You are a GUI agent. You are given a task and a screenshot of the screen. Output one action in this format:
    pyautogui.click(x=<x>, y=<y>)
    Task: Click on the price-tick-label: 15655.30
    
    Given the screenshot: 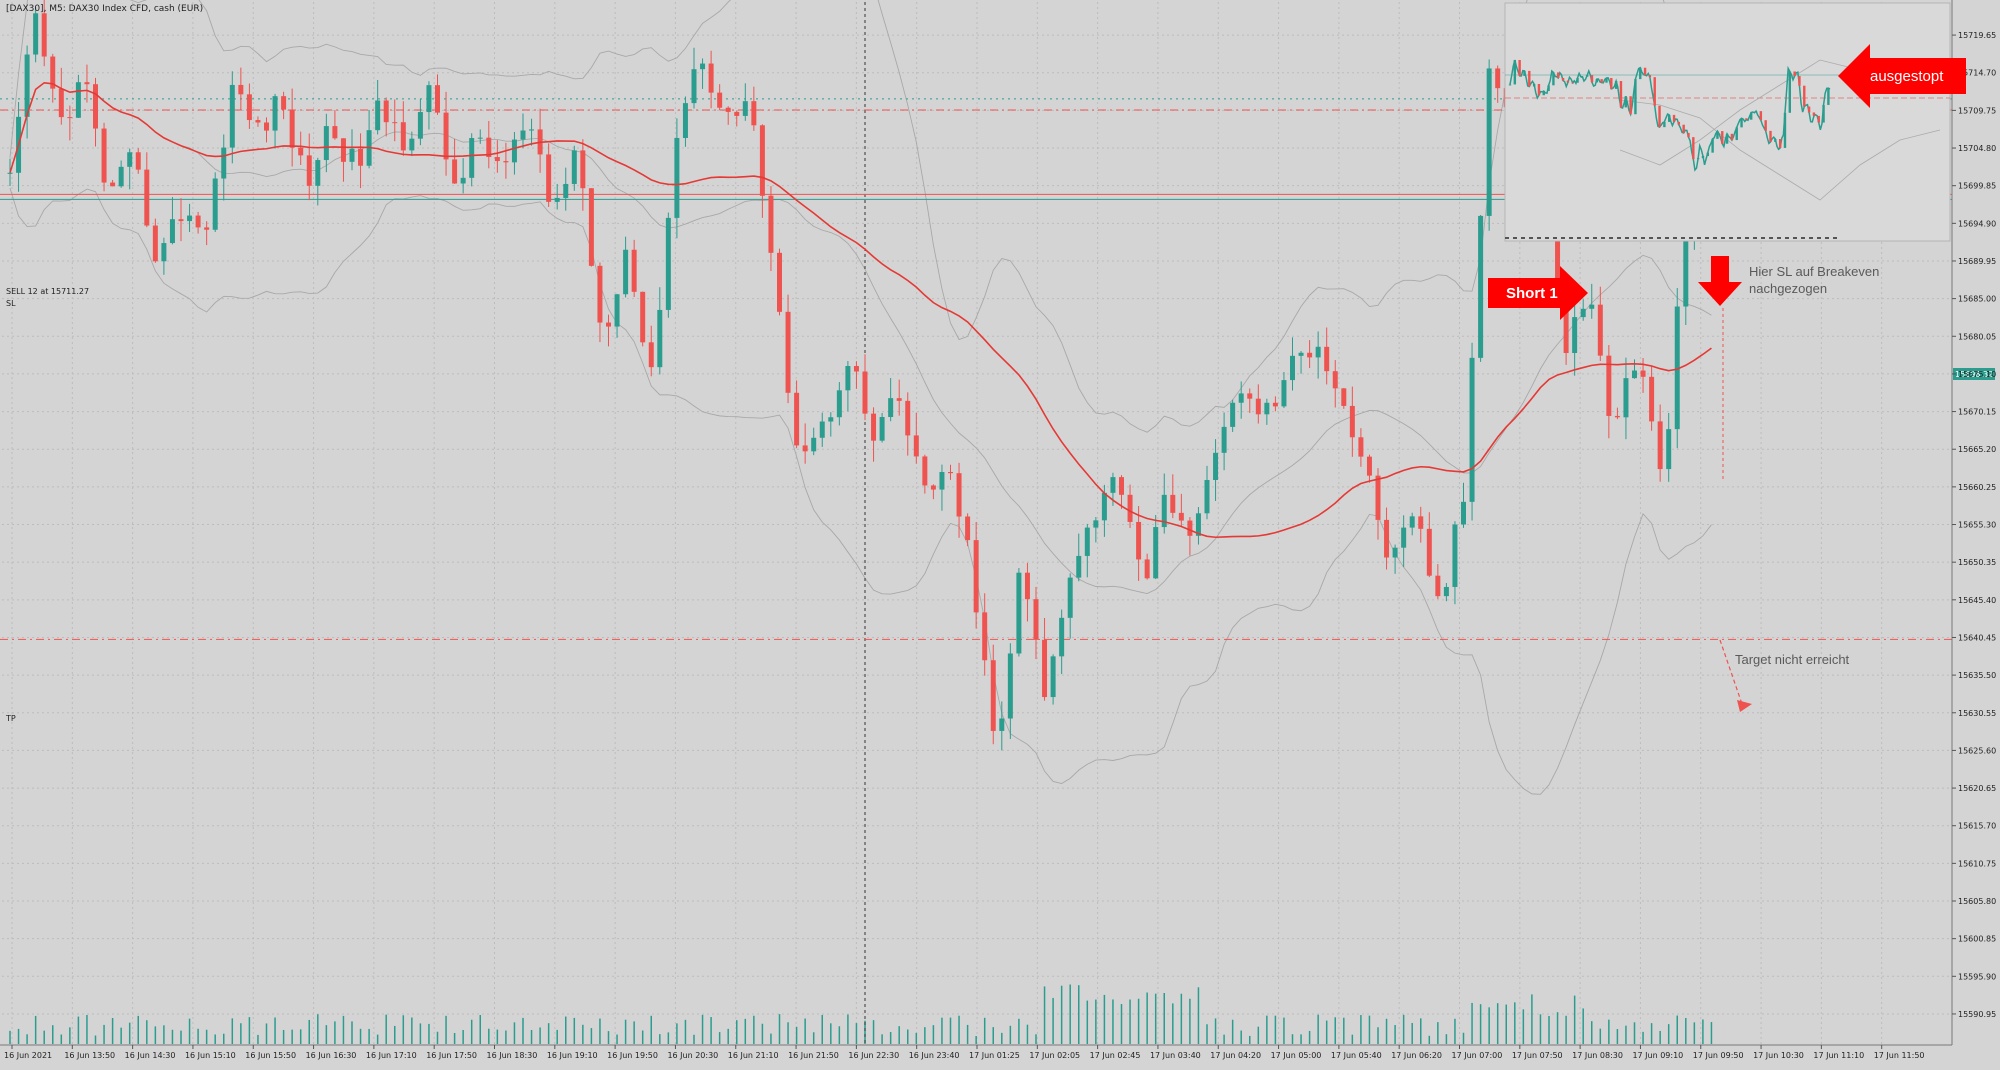 What is the action you would take?
    pyautogui.click(x=1977, y=525)
    